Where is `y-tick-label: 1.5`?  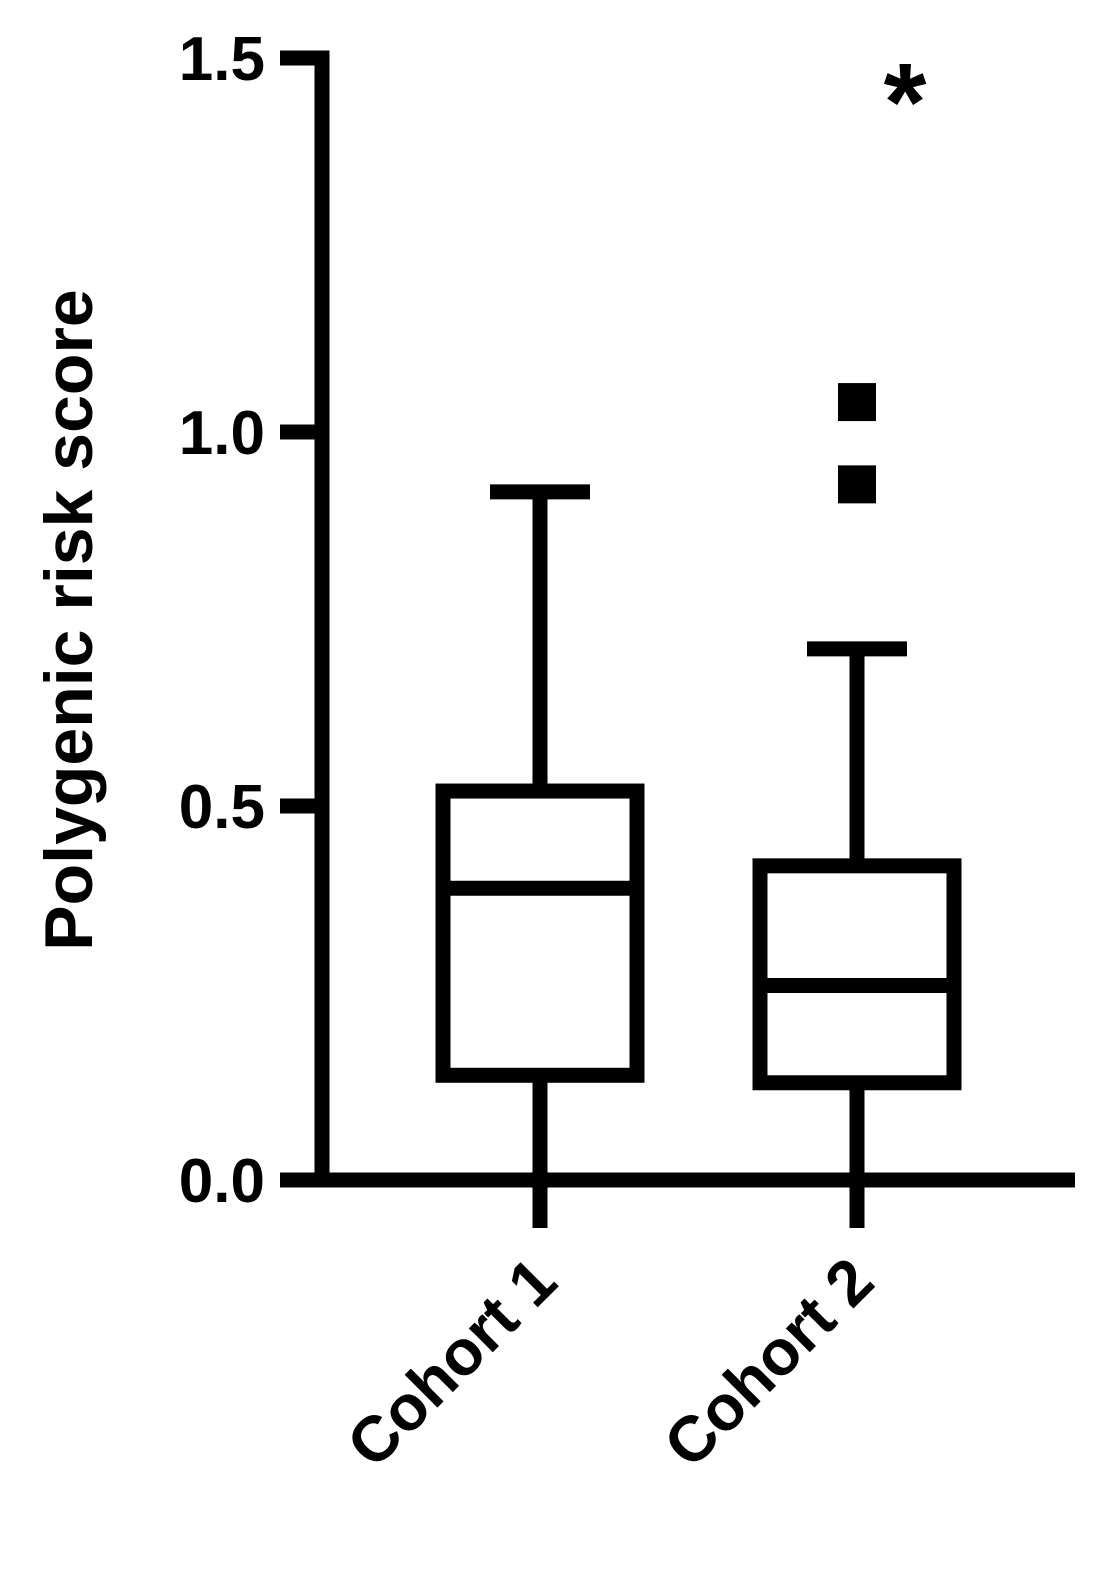
y-tick-label: 1.5 is located at coordinates (222, 59).